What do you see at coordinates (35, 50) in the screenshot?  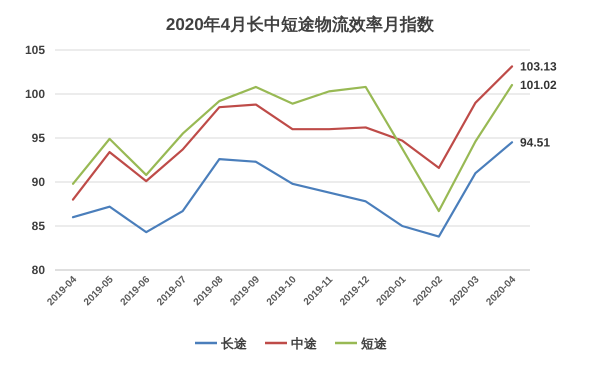 I see `y-tick-label: 105` at bounding box center [35, 50].